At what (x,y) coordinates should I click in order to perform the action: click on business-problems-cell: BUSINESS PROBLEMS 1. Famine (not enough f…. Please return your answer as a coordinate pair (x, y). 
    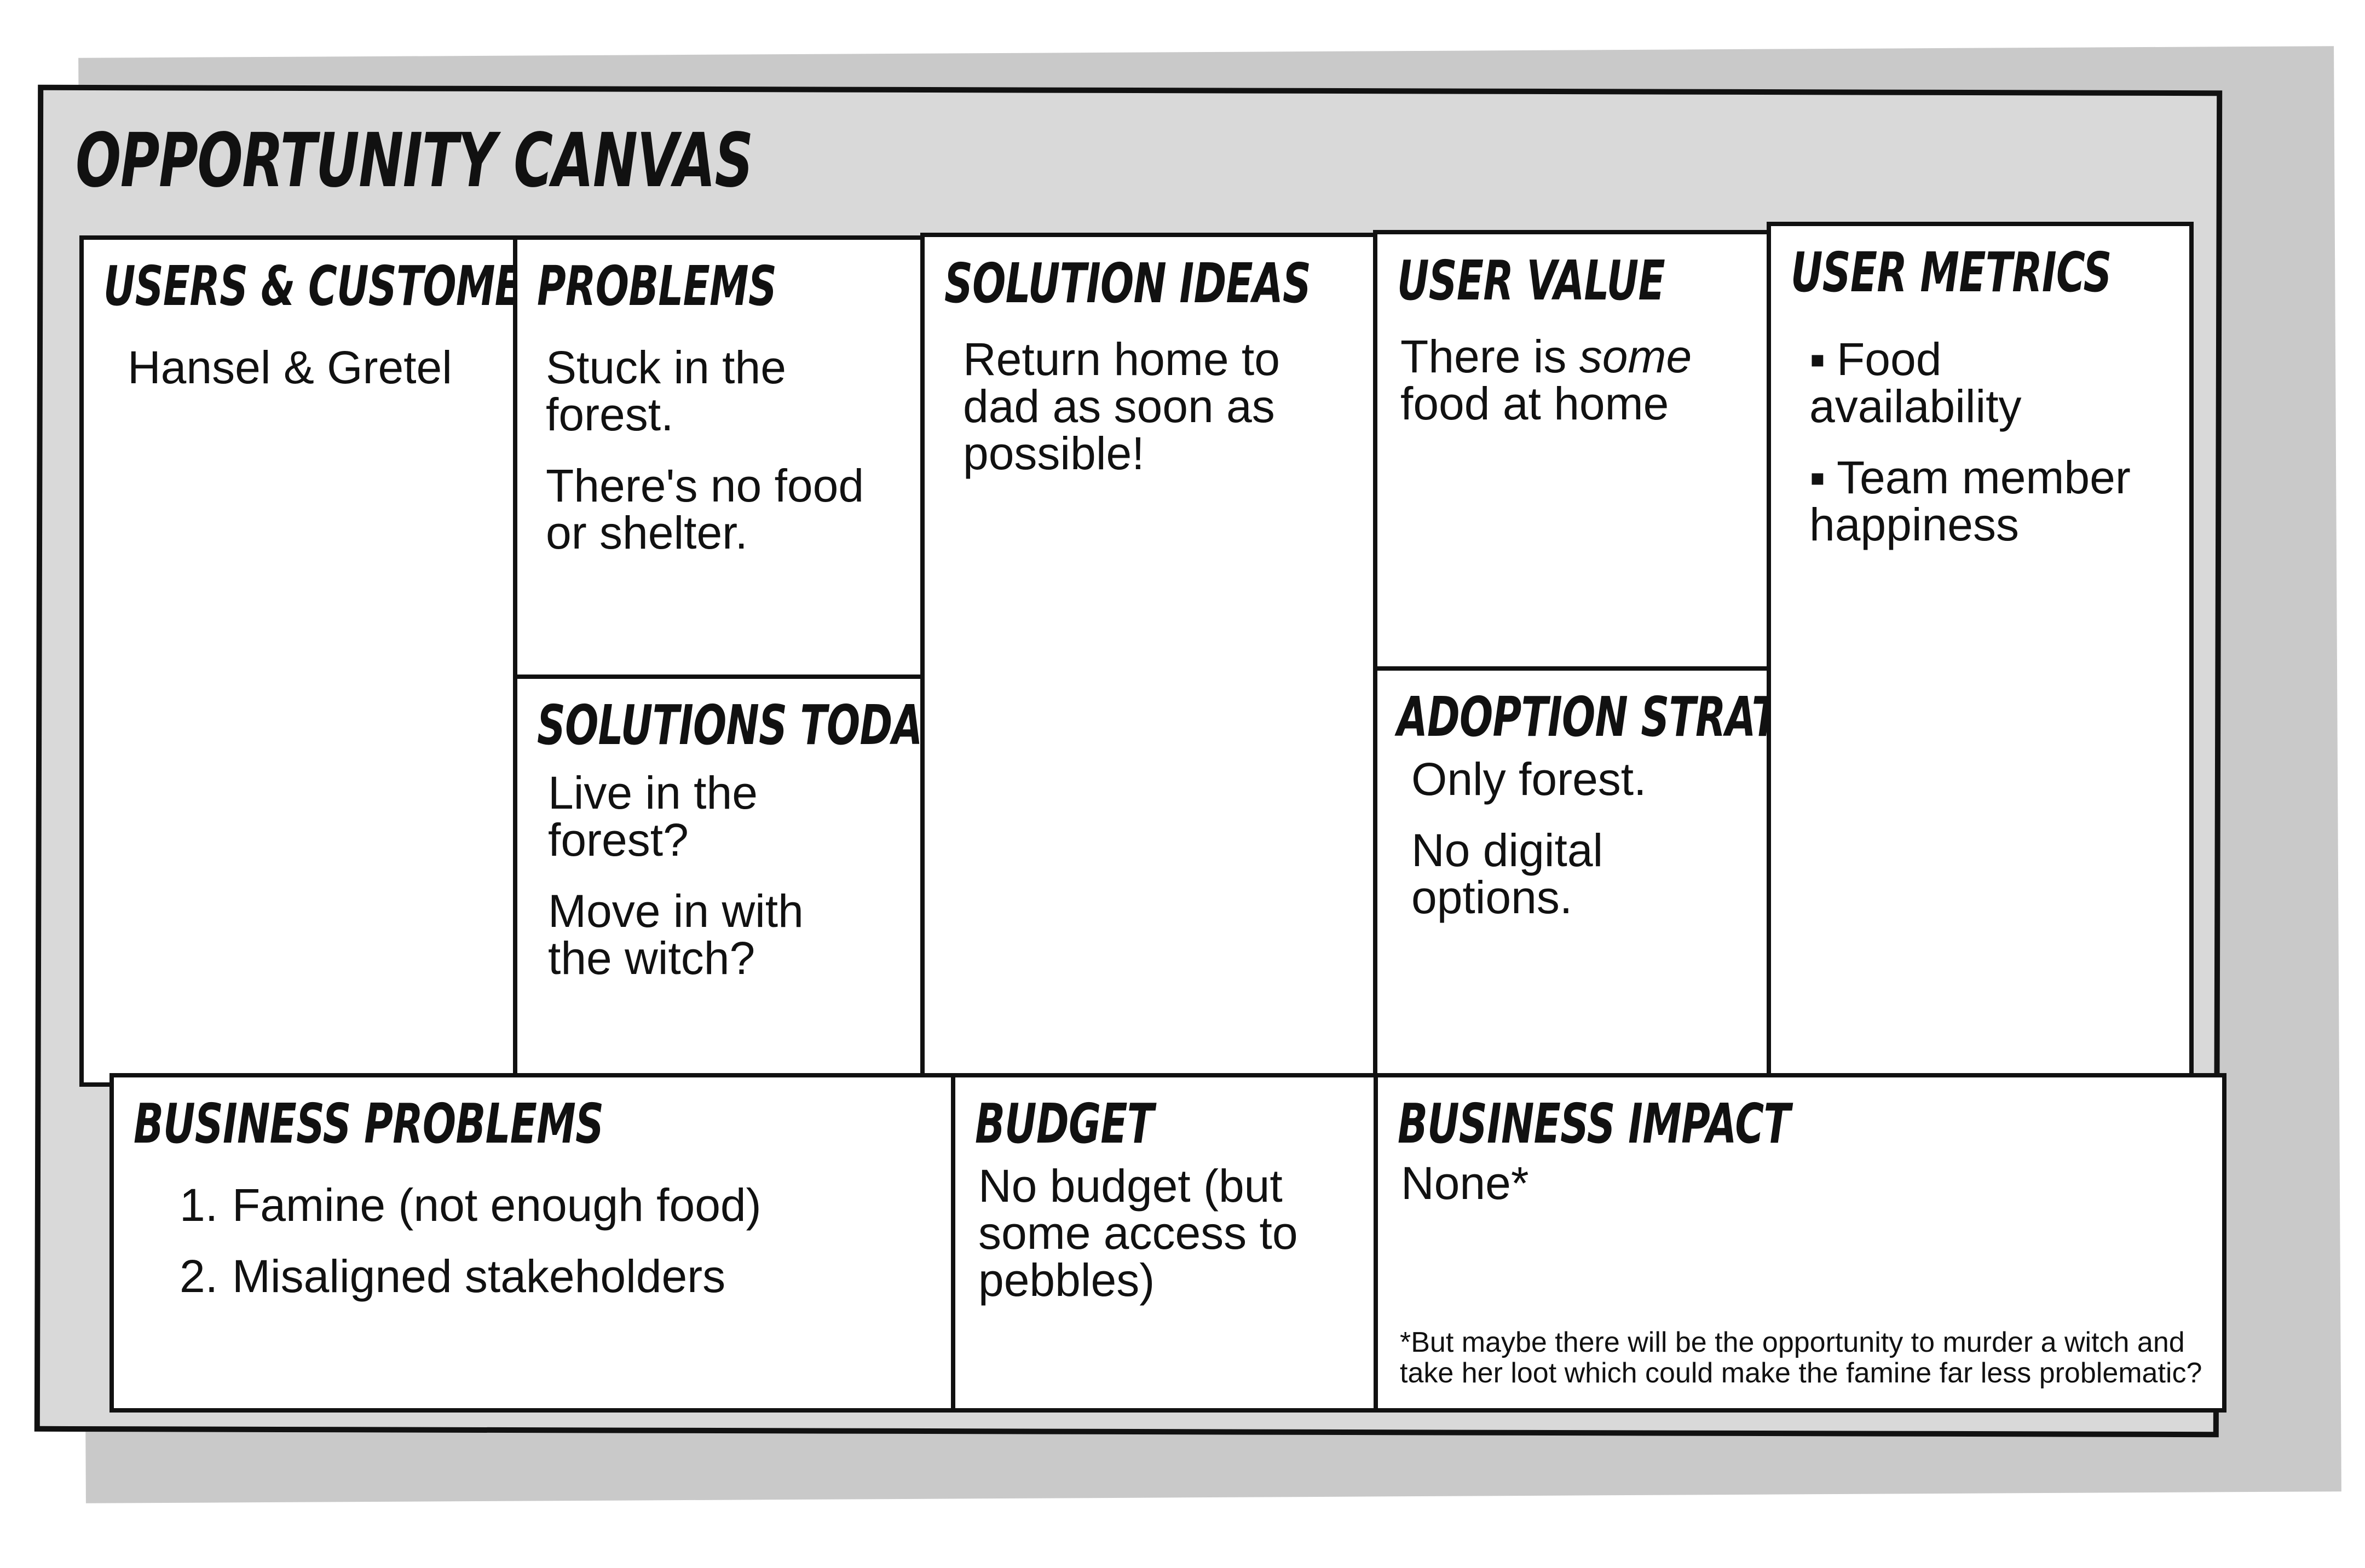
    Looking at the image, I should click on (532, 1243).